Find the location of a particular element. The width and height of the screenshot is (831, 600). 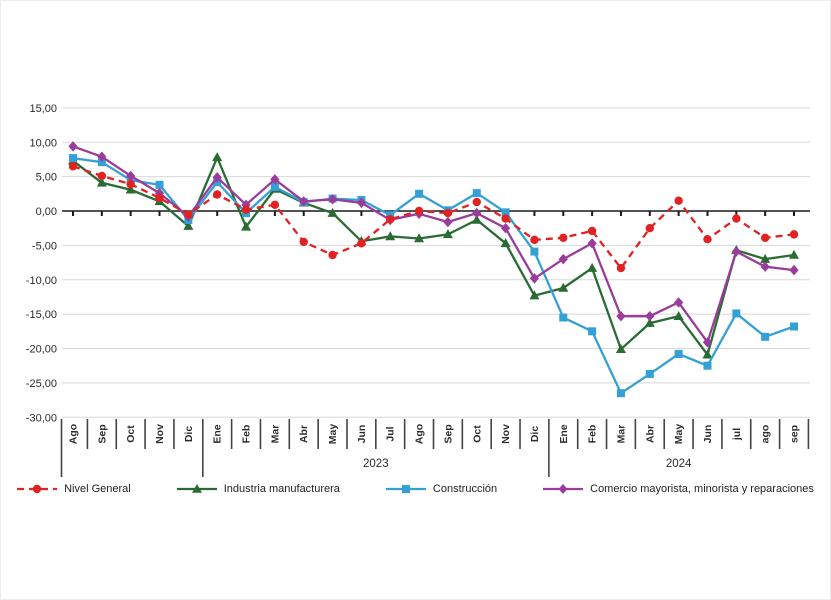

legend-item-industria-manufacturera: Industria manufacturera is located at coordinates (258, 489).